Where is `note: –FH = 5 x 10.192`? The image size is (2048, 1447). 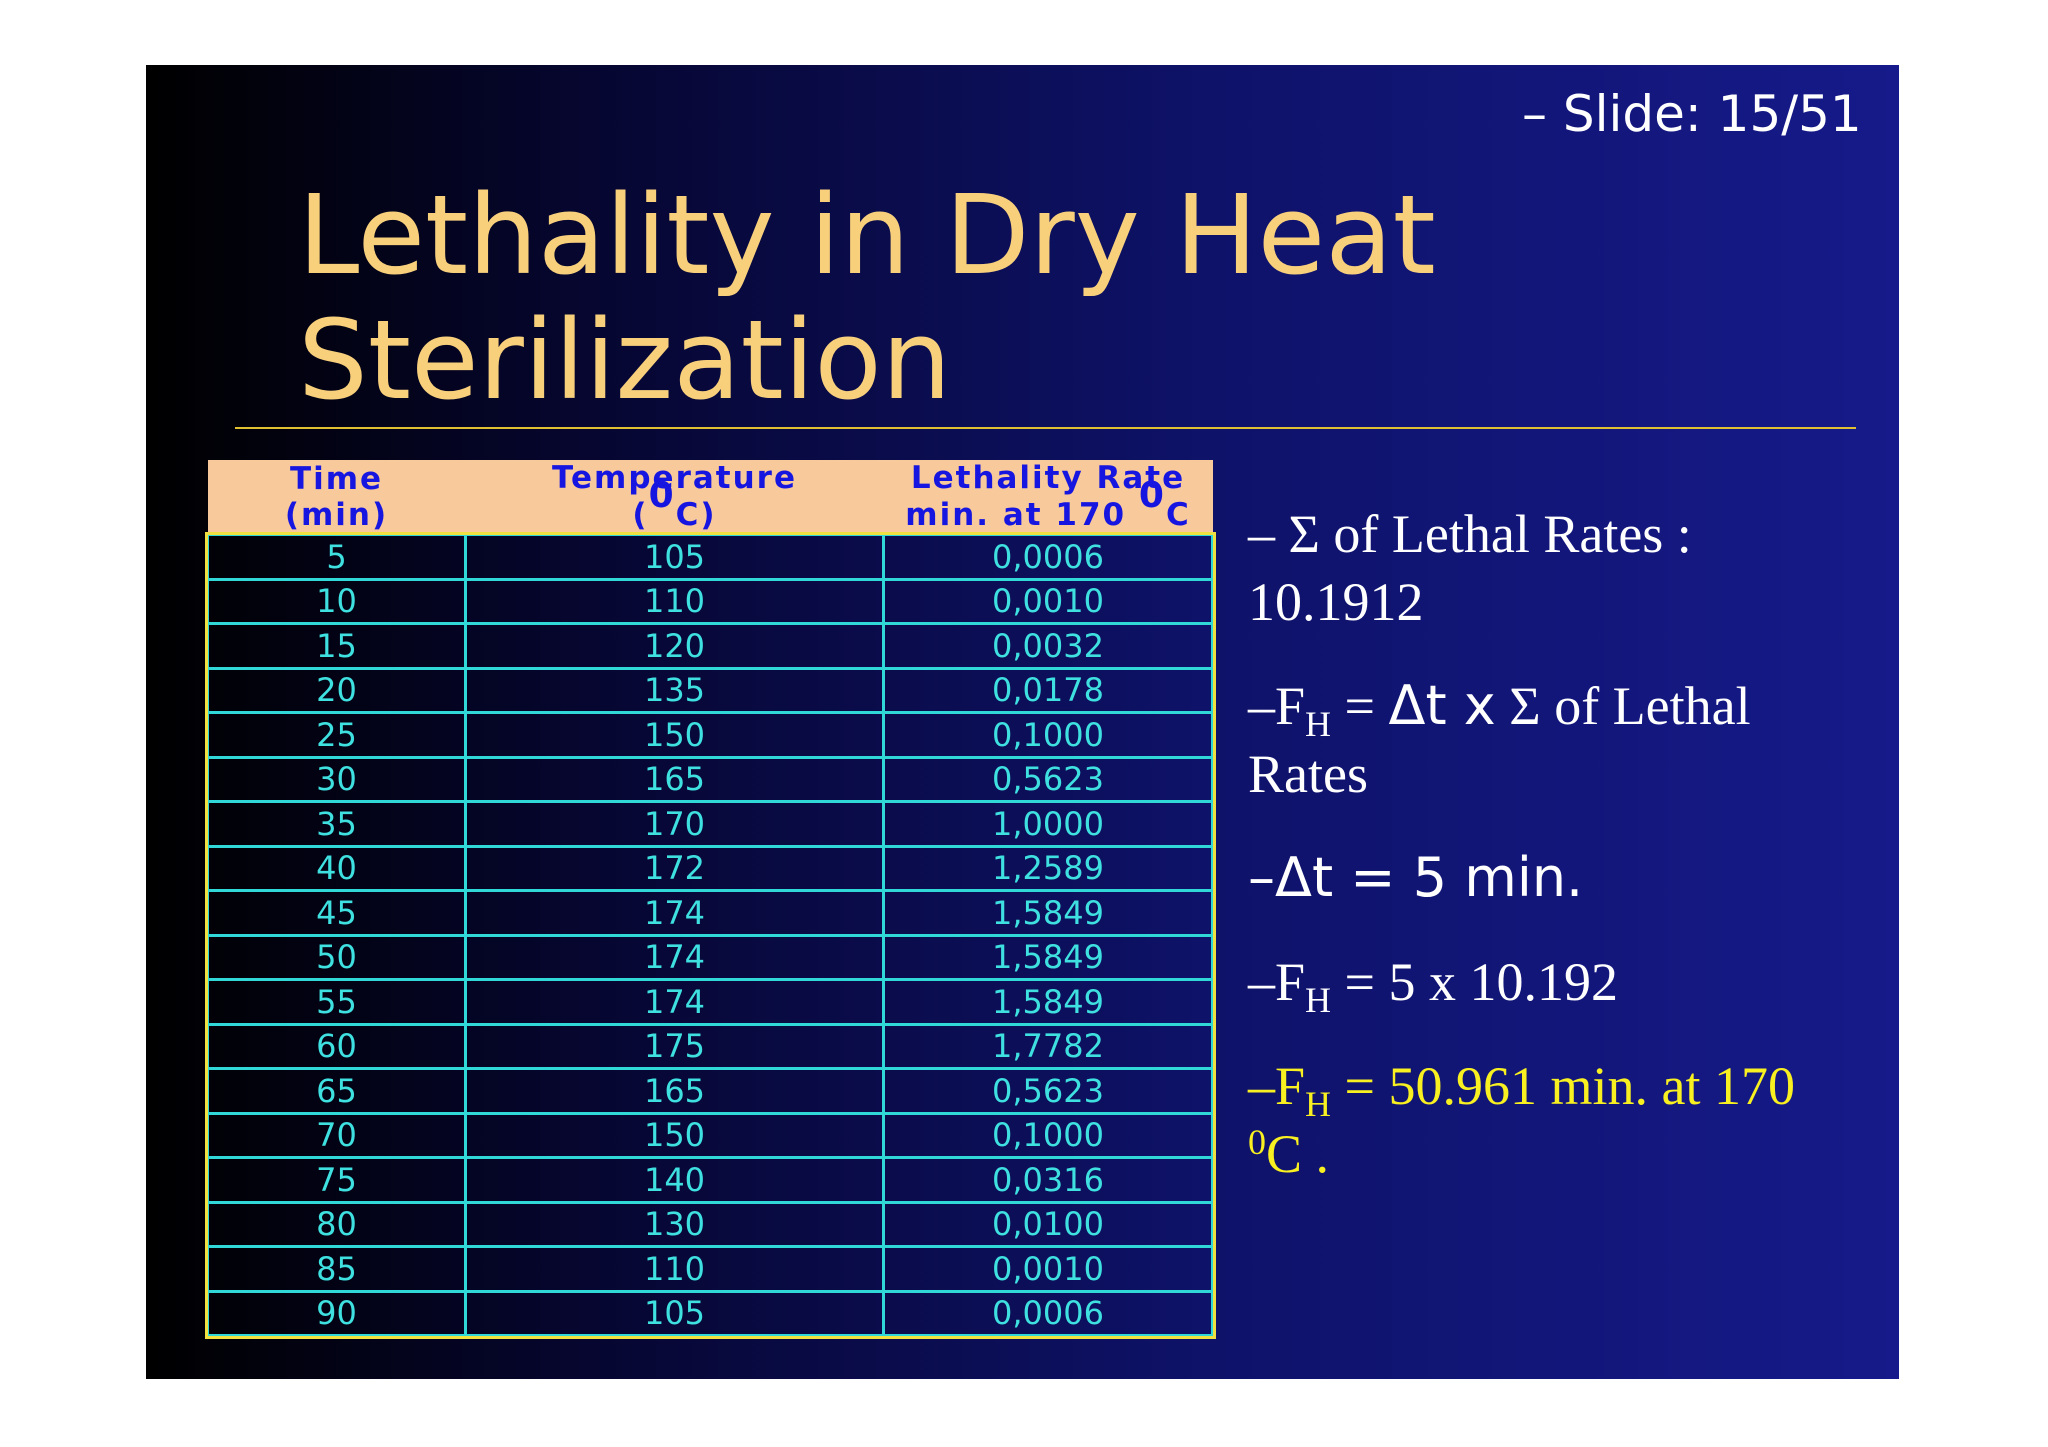 note: –FH = 5 x 10.192 is located at coordinates (1528, 983).